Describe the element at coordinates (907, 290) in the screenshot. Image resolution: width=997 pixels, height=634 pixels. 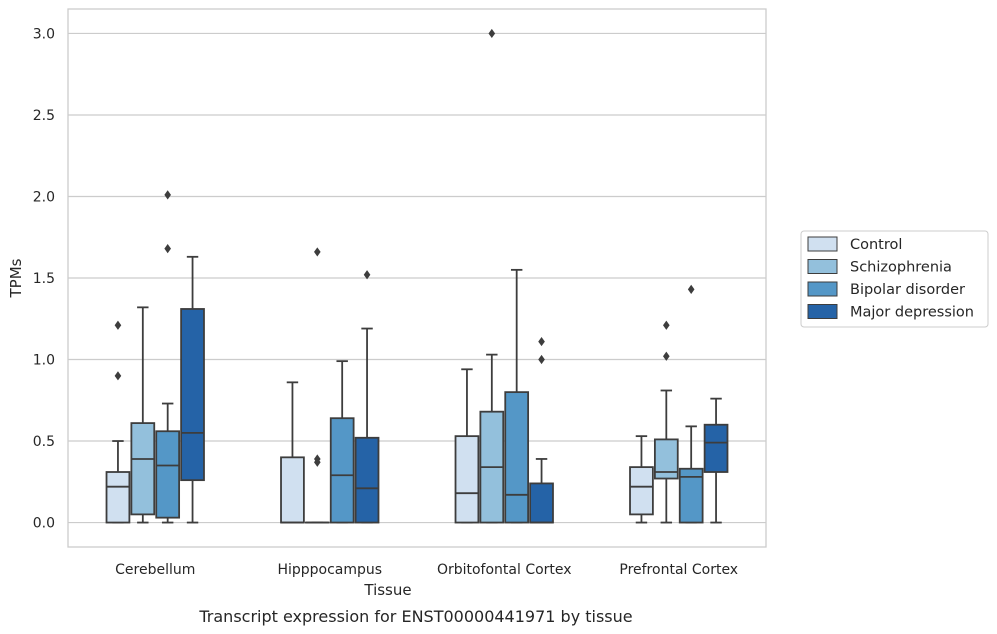
I see `legend-label: Bipolar disorder` at that location.